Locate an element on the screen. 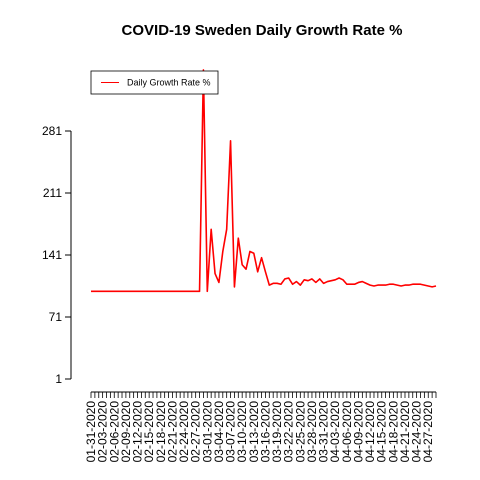  x-tick-label: 03-25-2020 is located at coordinates (300, 432).